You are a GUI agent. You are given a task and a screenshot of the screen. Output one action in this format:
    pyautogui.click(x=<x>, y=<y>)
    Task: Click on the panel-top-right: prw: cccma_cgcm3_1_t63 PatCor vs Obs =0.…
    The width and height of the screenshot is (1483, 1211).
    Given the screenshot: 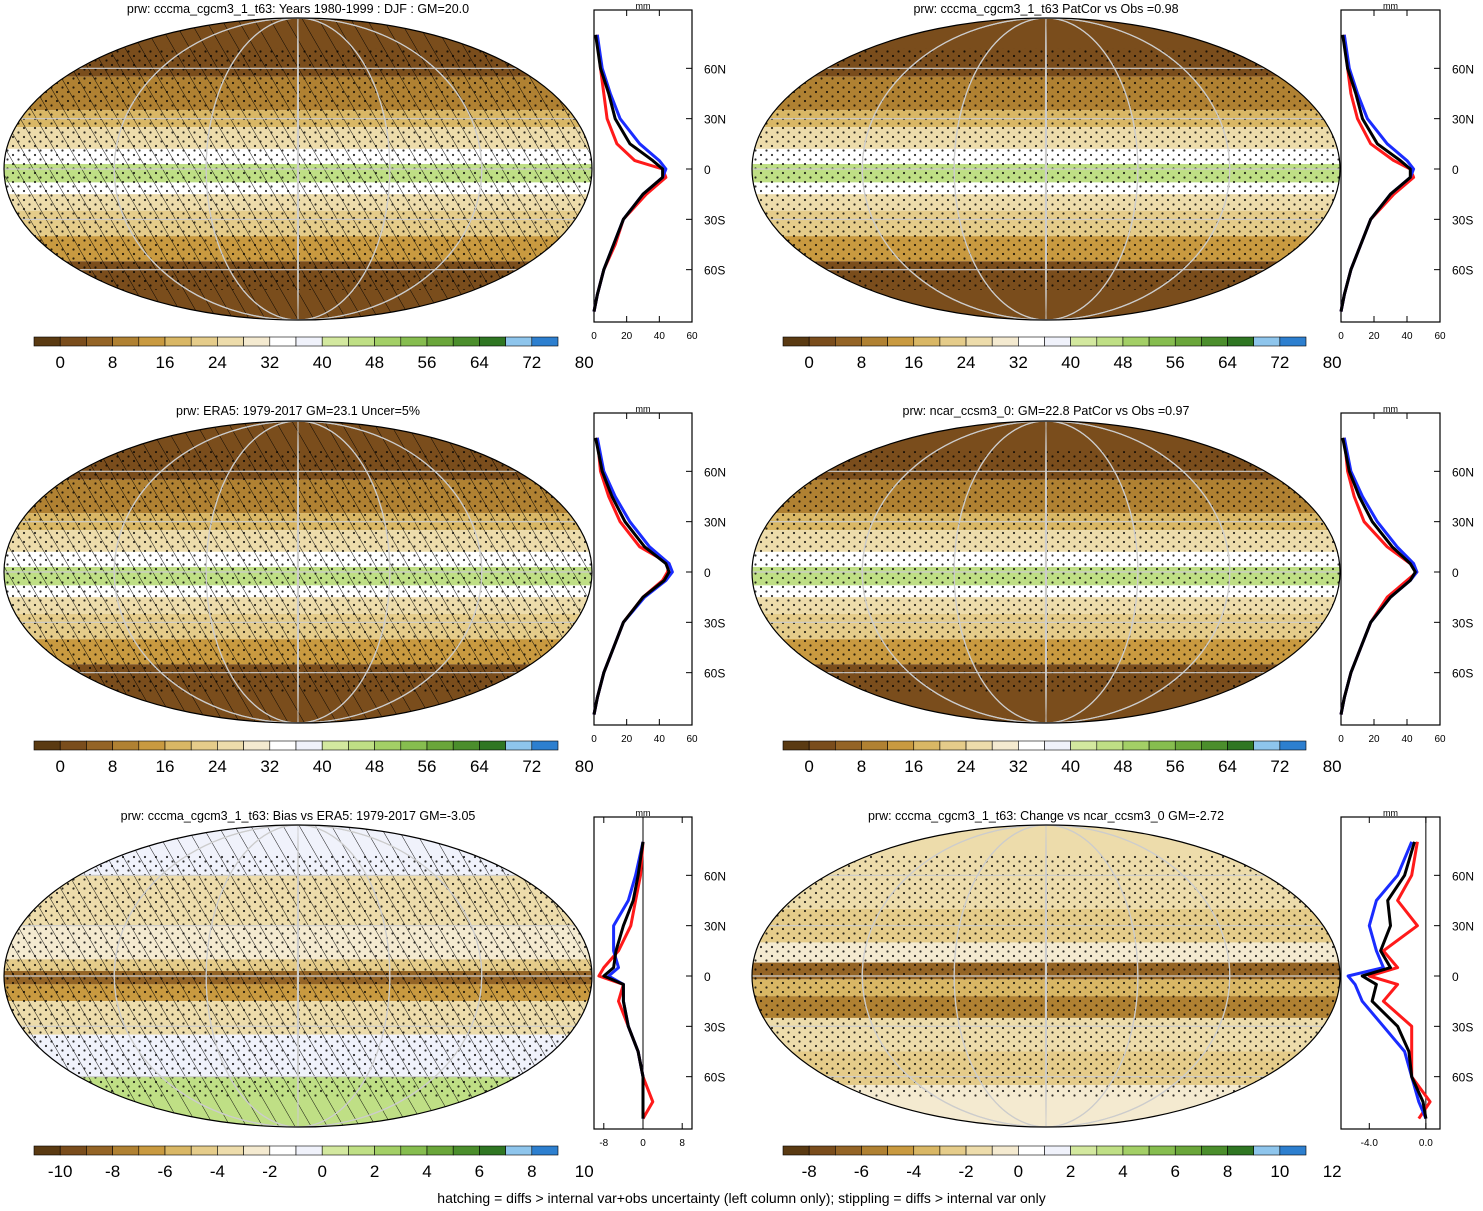 What is the action you would take?
    pyautogui.click(x=1112, y=186)
    